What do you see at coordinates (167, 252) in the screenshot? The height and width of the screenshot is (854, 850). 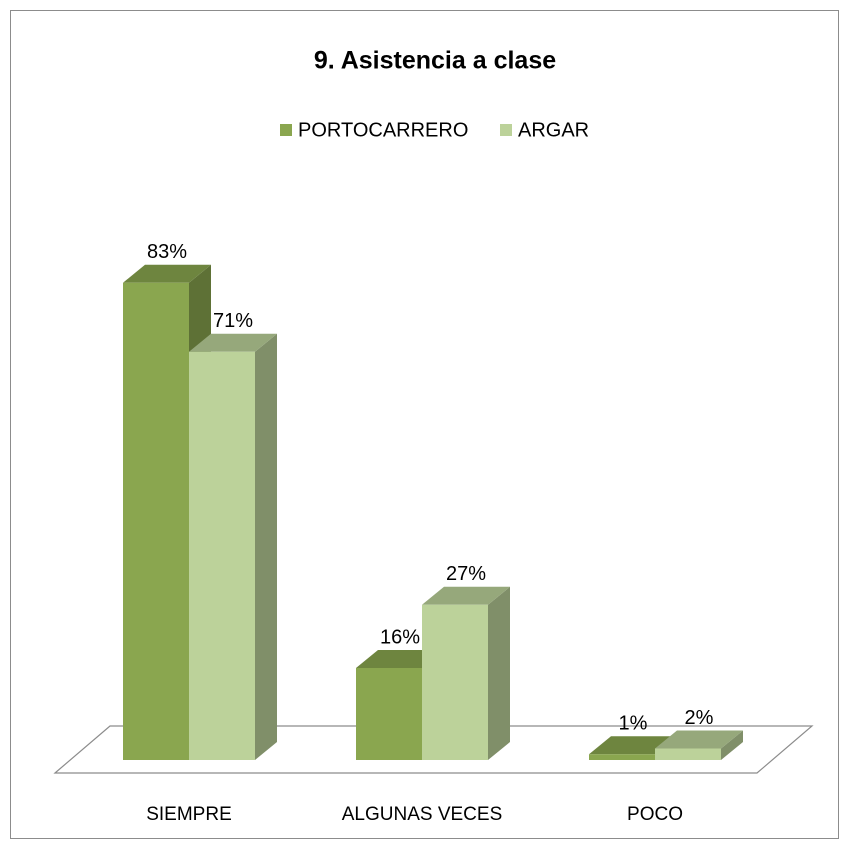 I see `data-label: 83%` at bounding box center [167, 252].